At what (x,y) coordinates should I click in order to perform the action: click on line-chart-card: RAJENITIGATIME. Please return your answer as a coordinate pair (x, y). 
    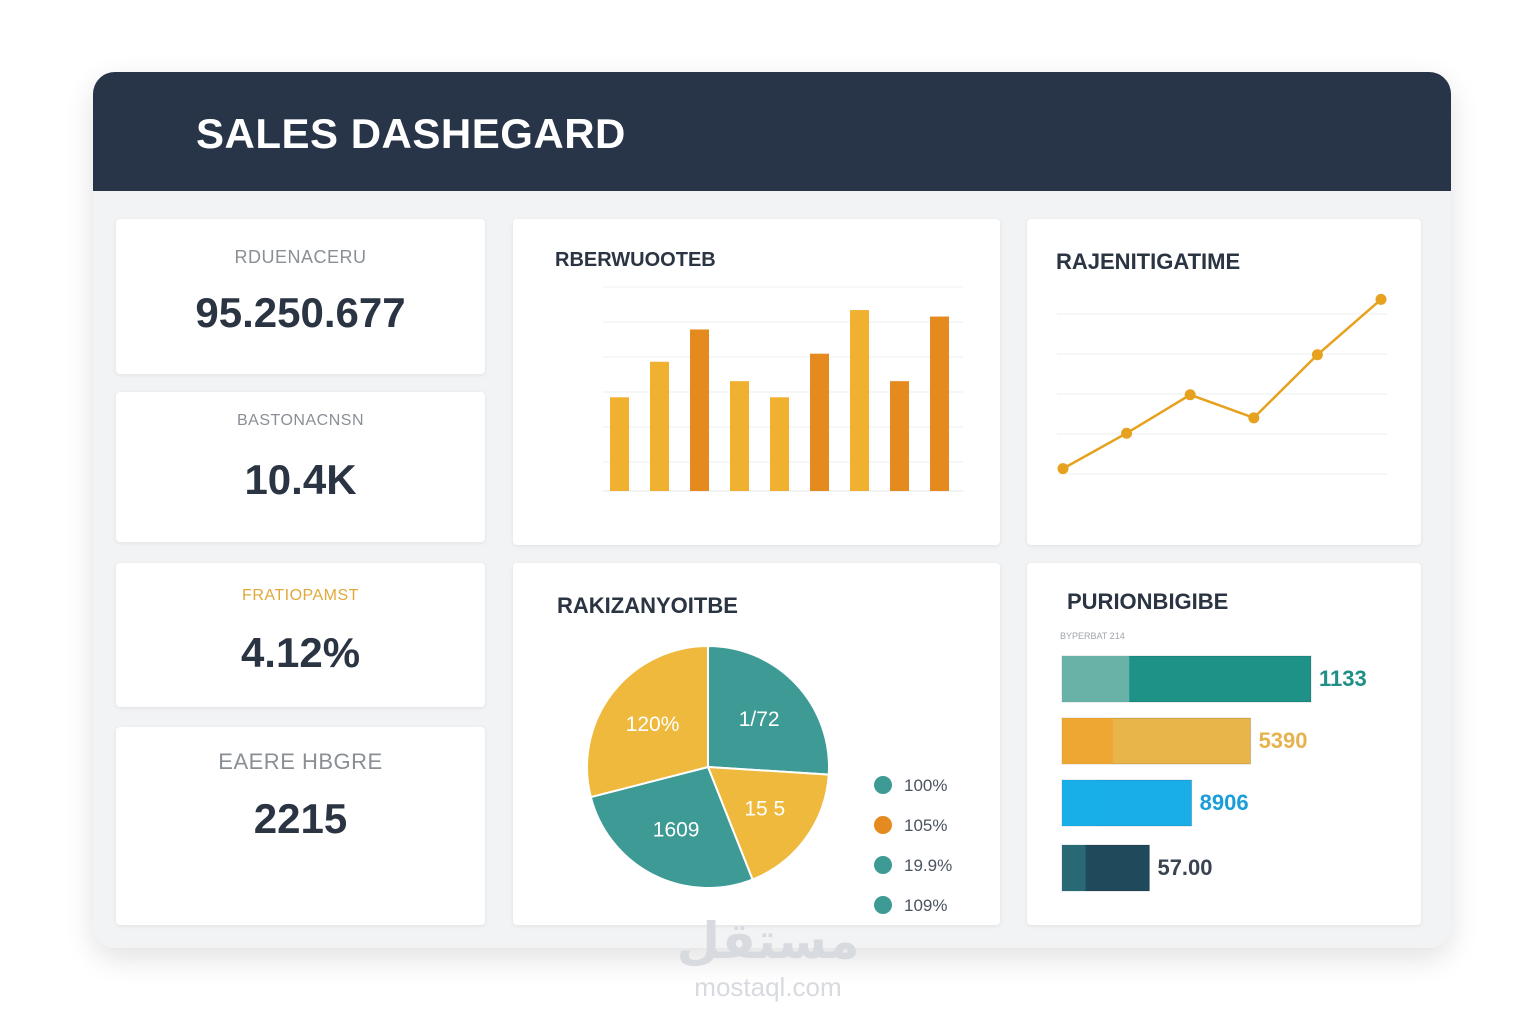
    Looking at the image, I should click on (1224, 382).